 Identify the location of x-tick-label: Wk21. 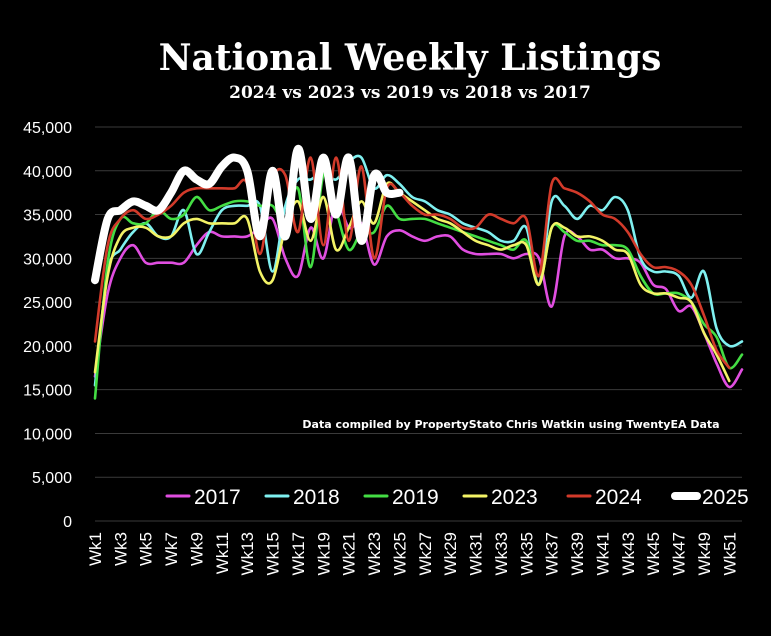
(349, 553).